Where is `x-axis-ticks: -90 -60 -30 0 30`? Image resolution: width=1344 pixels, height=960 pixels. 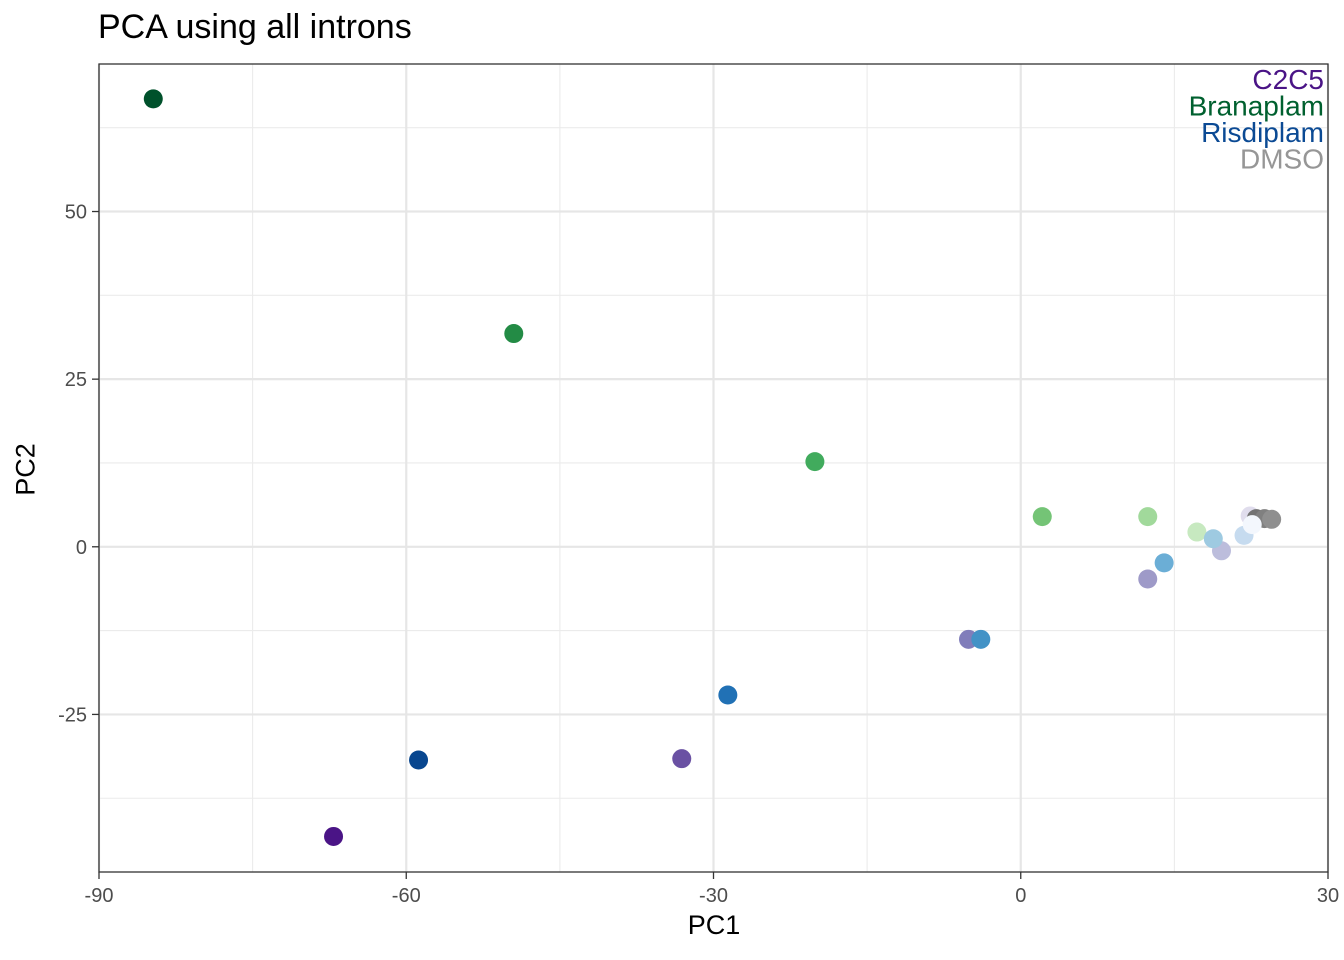 x-axis-ticks: -90 -60 -30 0 30 is located at coordinates (712, 889).